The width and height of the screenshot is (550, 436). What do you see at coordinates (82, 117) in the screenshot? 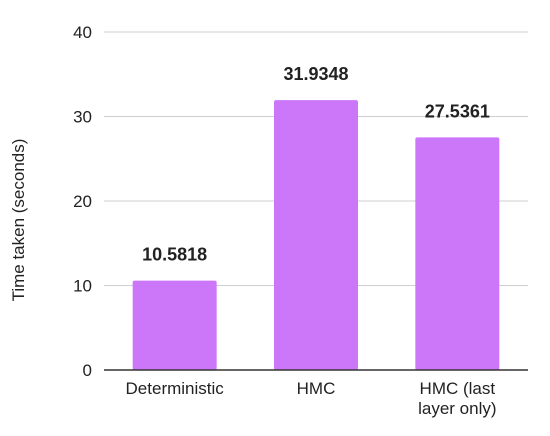
I see `y-tick-label: 30` at bounding box center [82, 117].